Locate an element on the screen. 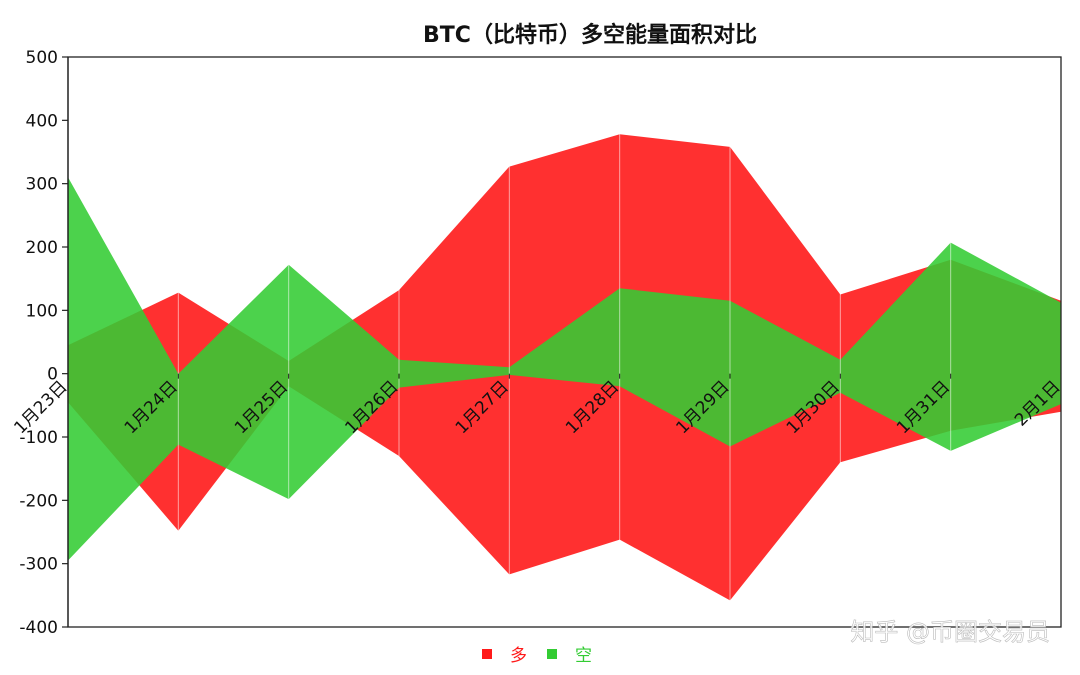 Image resolution: width=1080 pixels, height=675 pixels. y-tick-label: 500 is located at coordinates (42, 58).